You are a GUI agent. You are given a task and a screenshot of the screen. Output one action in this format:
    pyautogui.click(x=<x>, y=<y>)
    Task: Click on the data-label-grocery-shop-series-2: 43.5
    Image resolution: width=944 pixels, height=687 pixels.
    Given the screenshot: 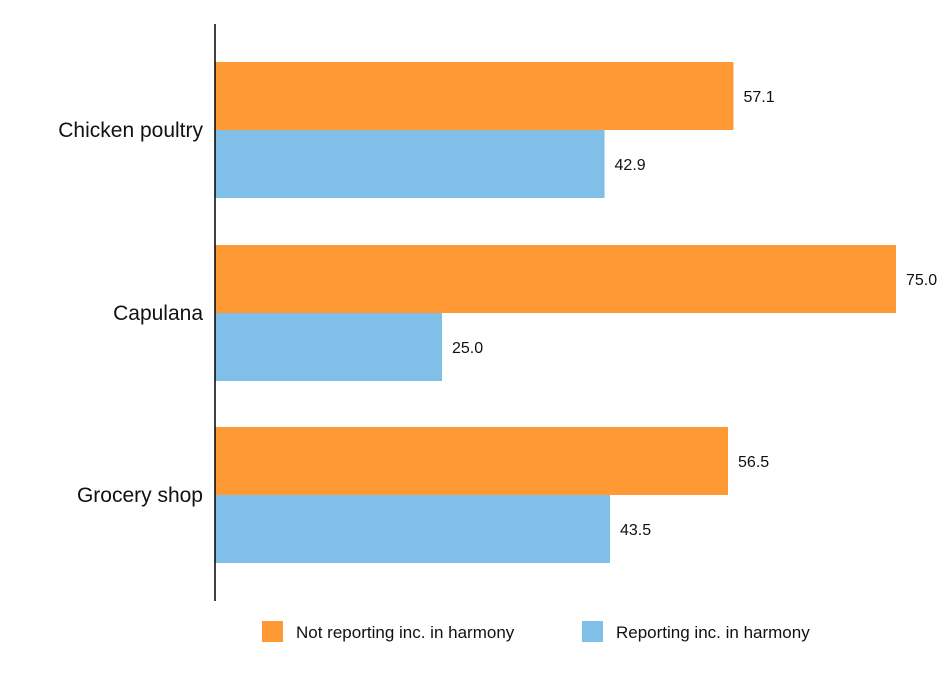 What is the action you would take?
    pyautogui.click(x=635, y=530)
    